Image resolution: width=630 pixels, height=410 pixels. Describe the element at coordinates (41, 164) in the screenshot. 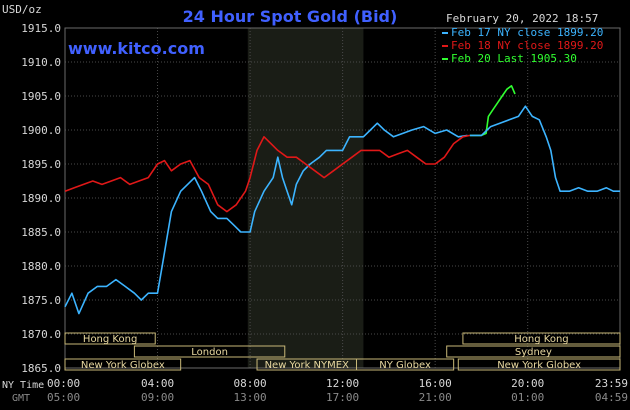

I see `y-tick-label: 1895.0` at that location.